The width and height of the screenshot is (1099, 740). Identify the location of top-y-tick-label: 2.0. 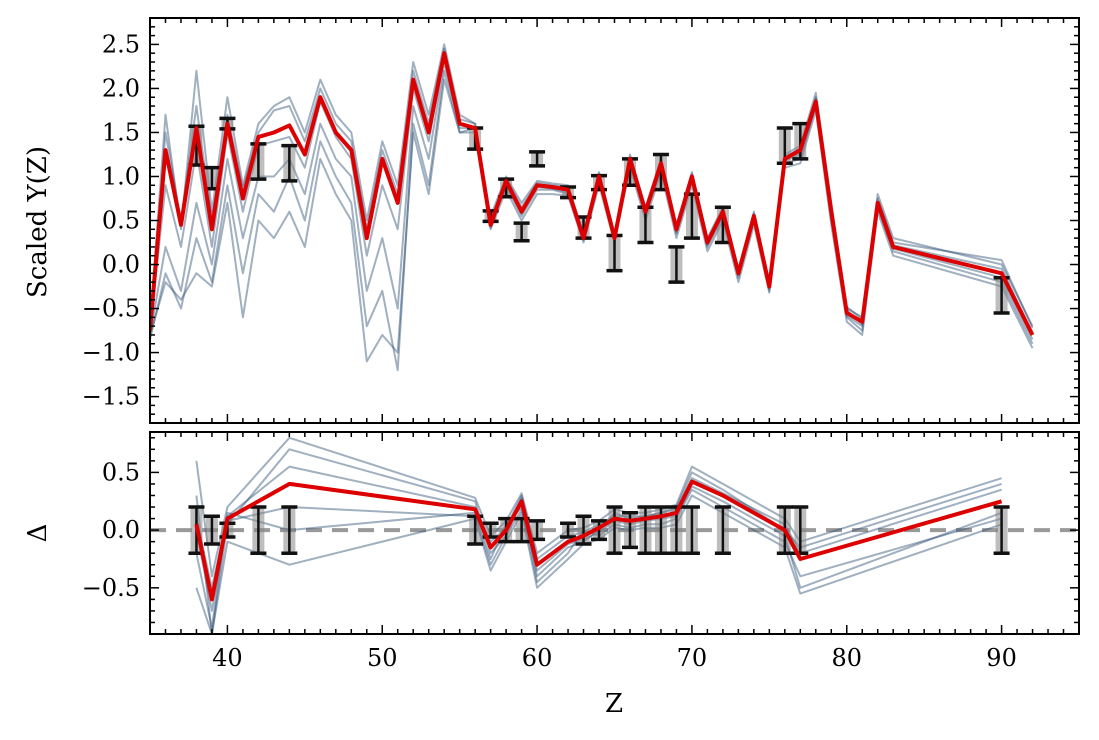
(121, 88).